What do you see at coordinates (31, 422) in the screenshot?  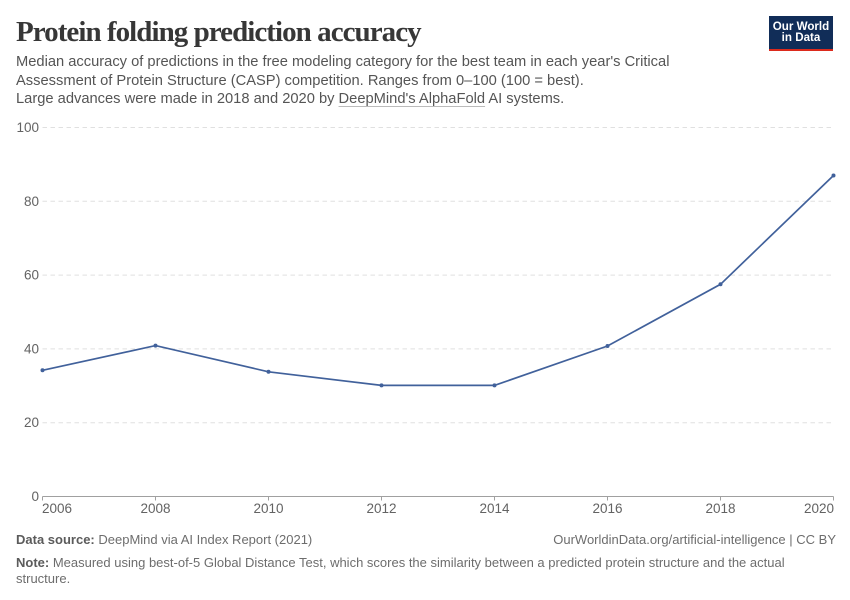 I see `svg-text: 20` at bounding box center [31, 422].